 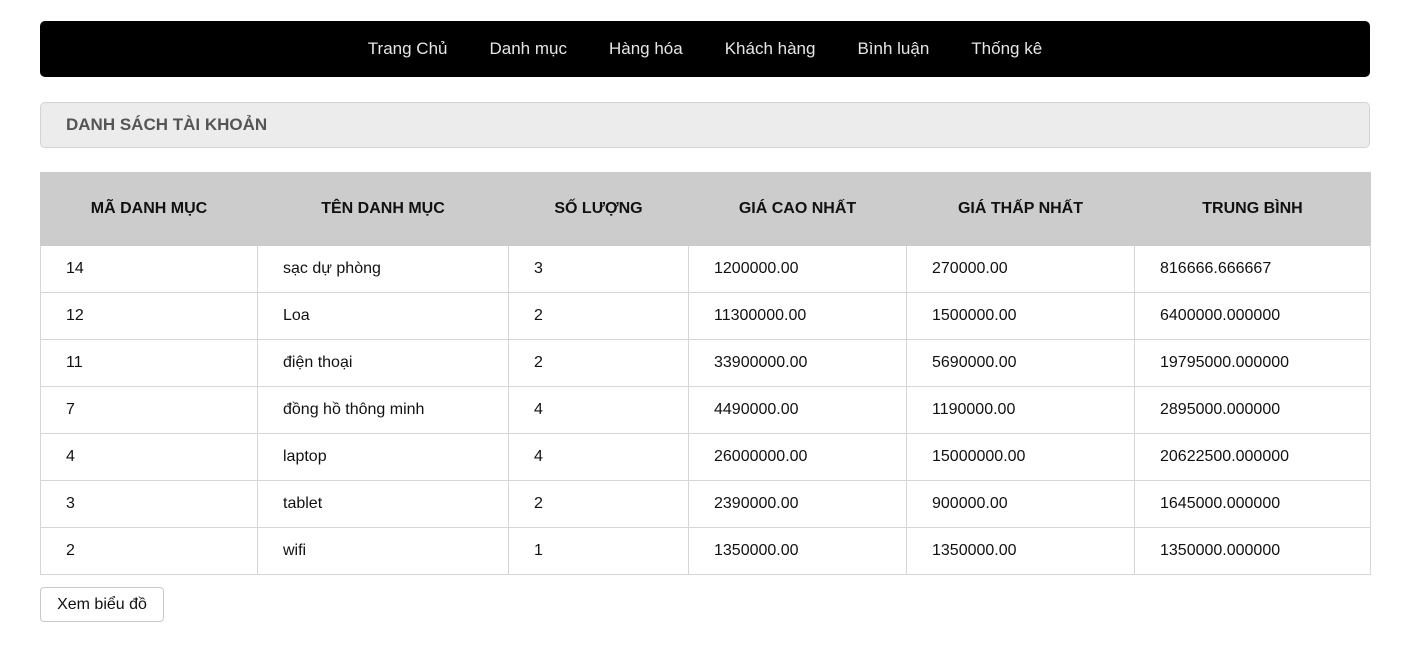 What do you see at coordinates (1020, 269) in the screenshot?
I see `cell-min-price: 270000.00` at bounding box center [1020, 269].